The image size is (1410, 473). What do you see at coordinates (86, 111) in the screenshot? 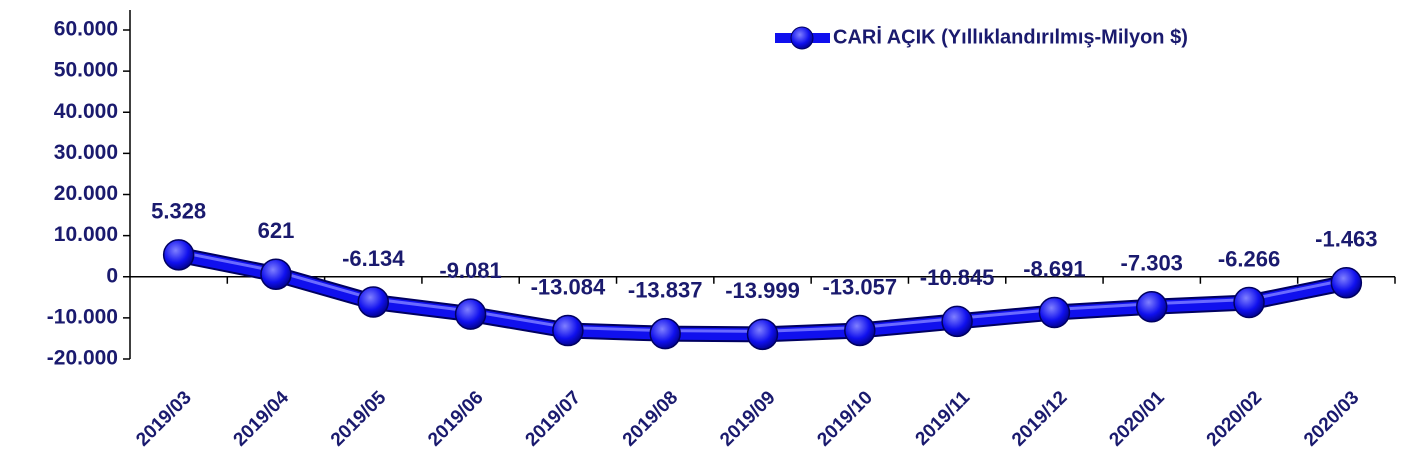
I see `y-tick-label: 40.000` at bounding box center [86, 111].